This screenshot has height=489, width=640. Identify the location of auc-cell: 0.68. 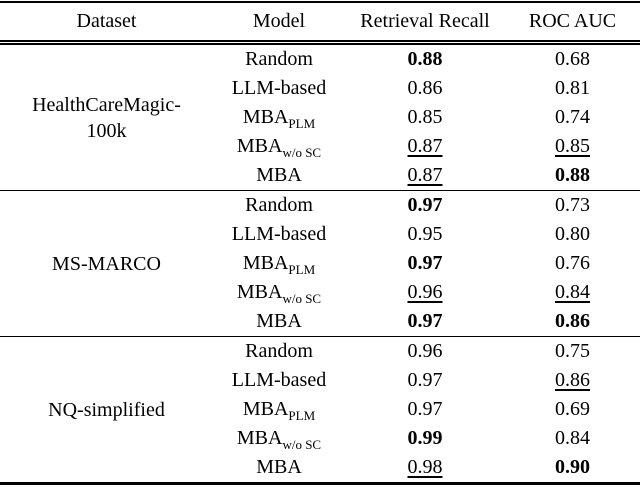
(572, 59).